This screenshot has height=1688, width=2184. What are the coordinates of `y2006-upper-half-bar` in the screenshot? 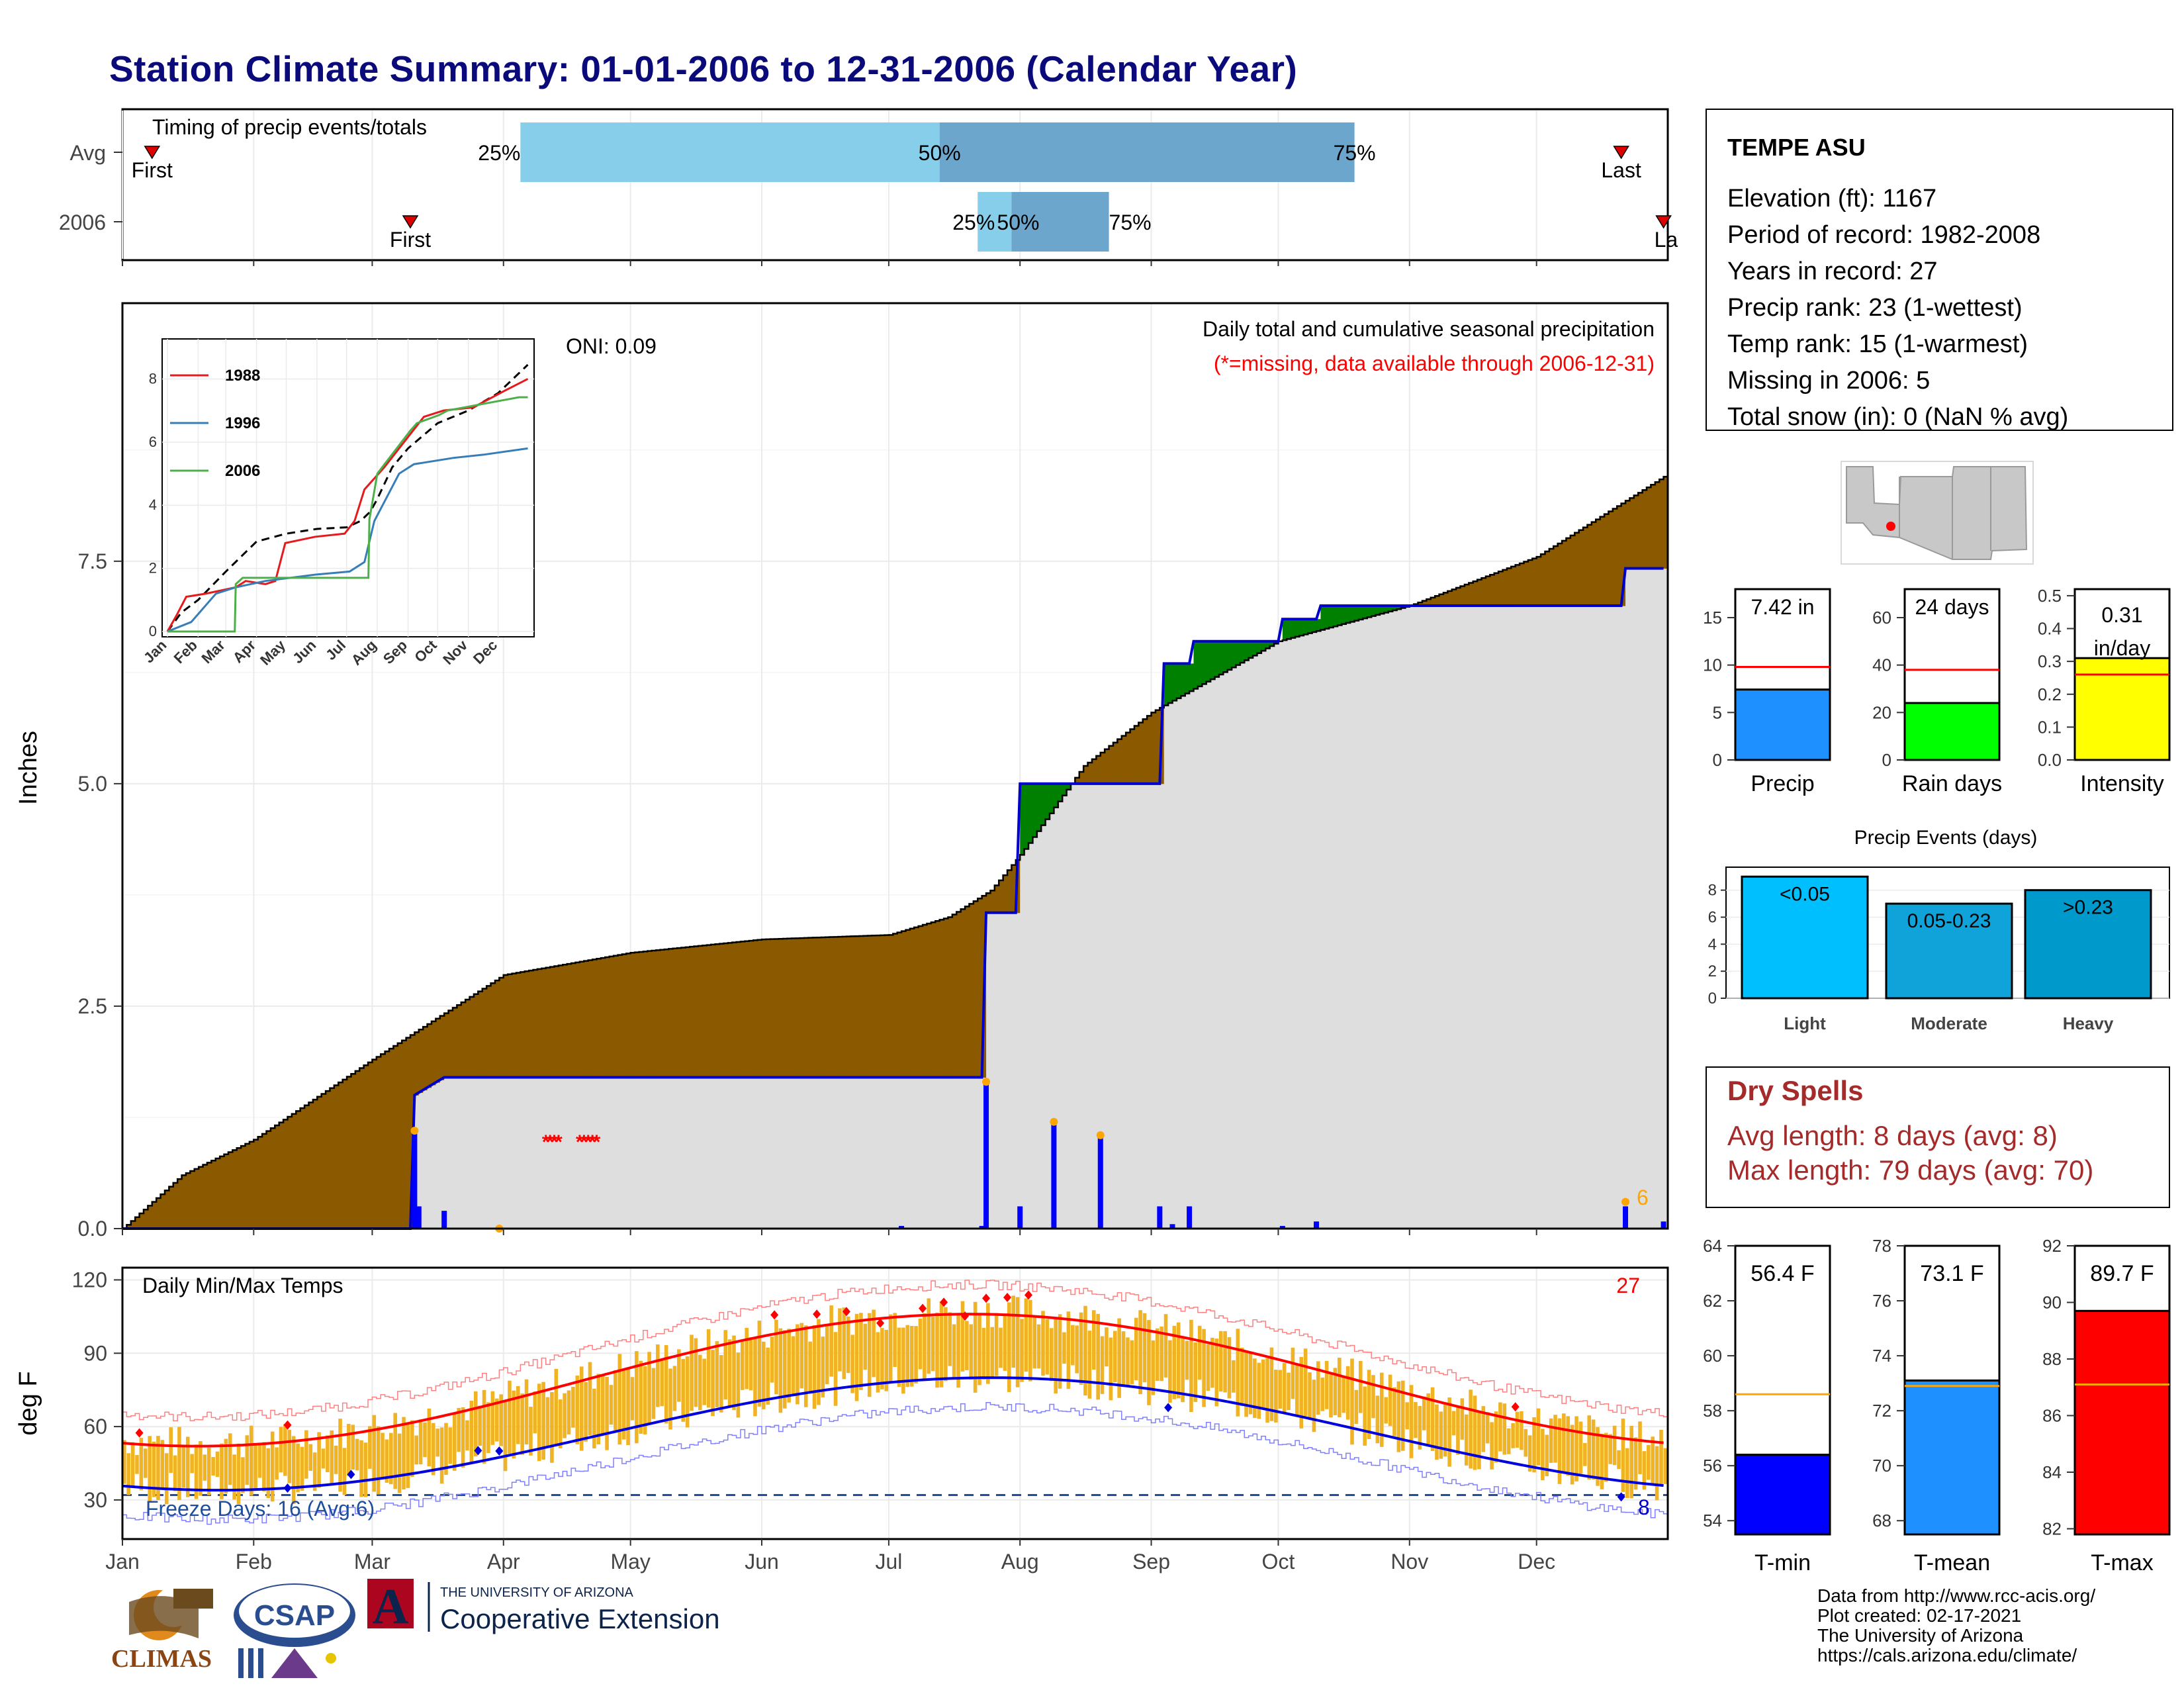 It's located at (1060, 222).